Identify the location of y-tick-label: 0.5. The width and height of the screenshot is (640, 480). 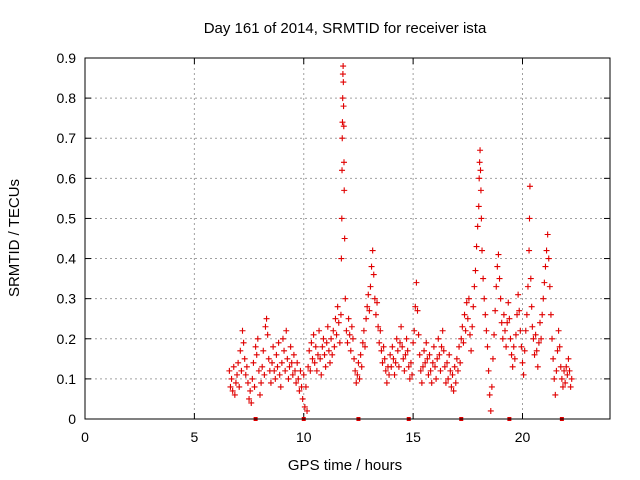
(67, 218).